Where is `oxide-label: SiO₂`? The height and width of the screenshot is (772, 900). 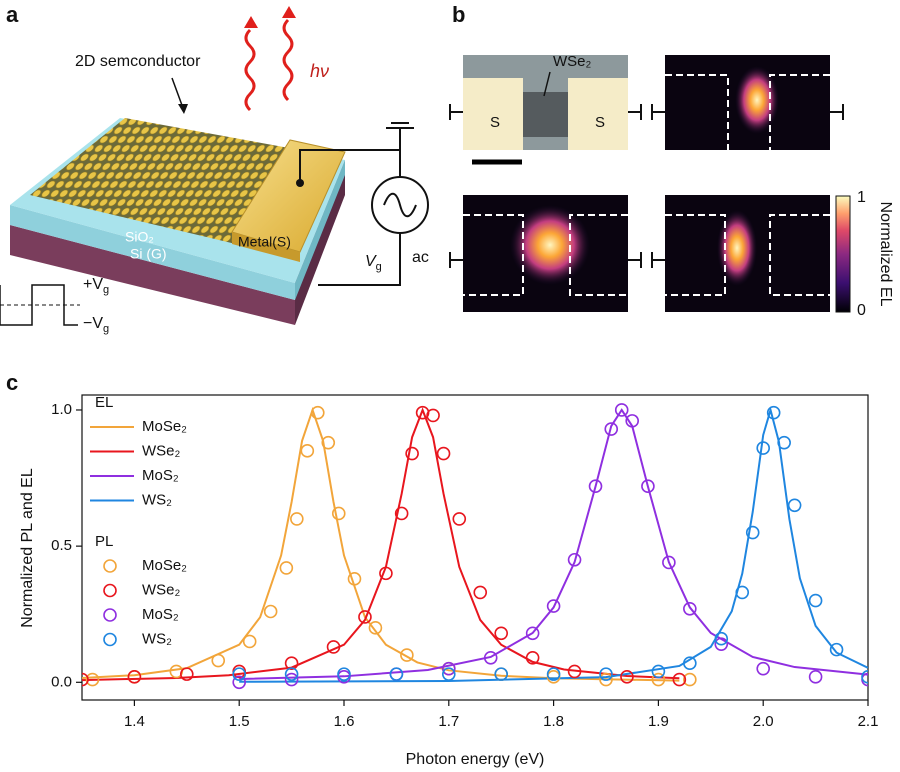 oxide-label: SiO₂ is located at coordinates (139, 237).